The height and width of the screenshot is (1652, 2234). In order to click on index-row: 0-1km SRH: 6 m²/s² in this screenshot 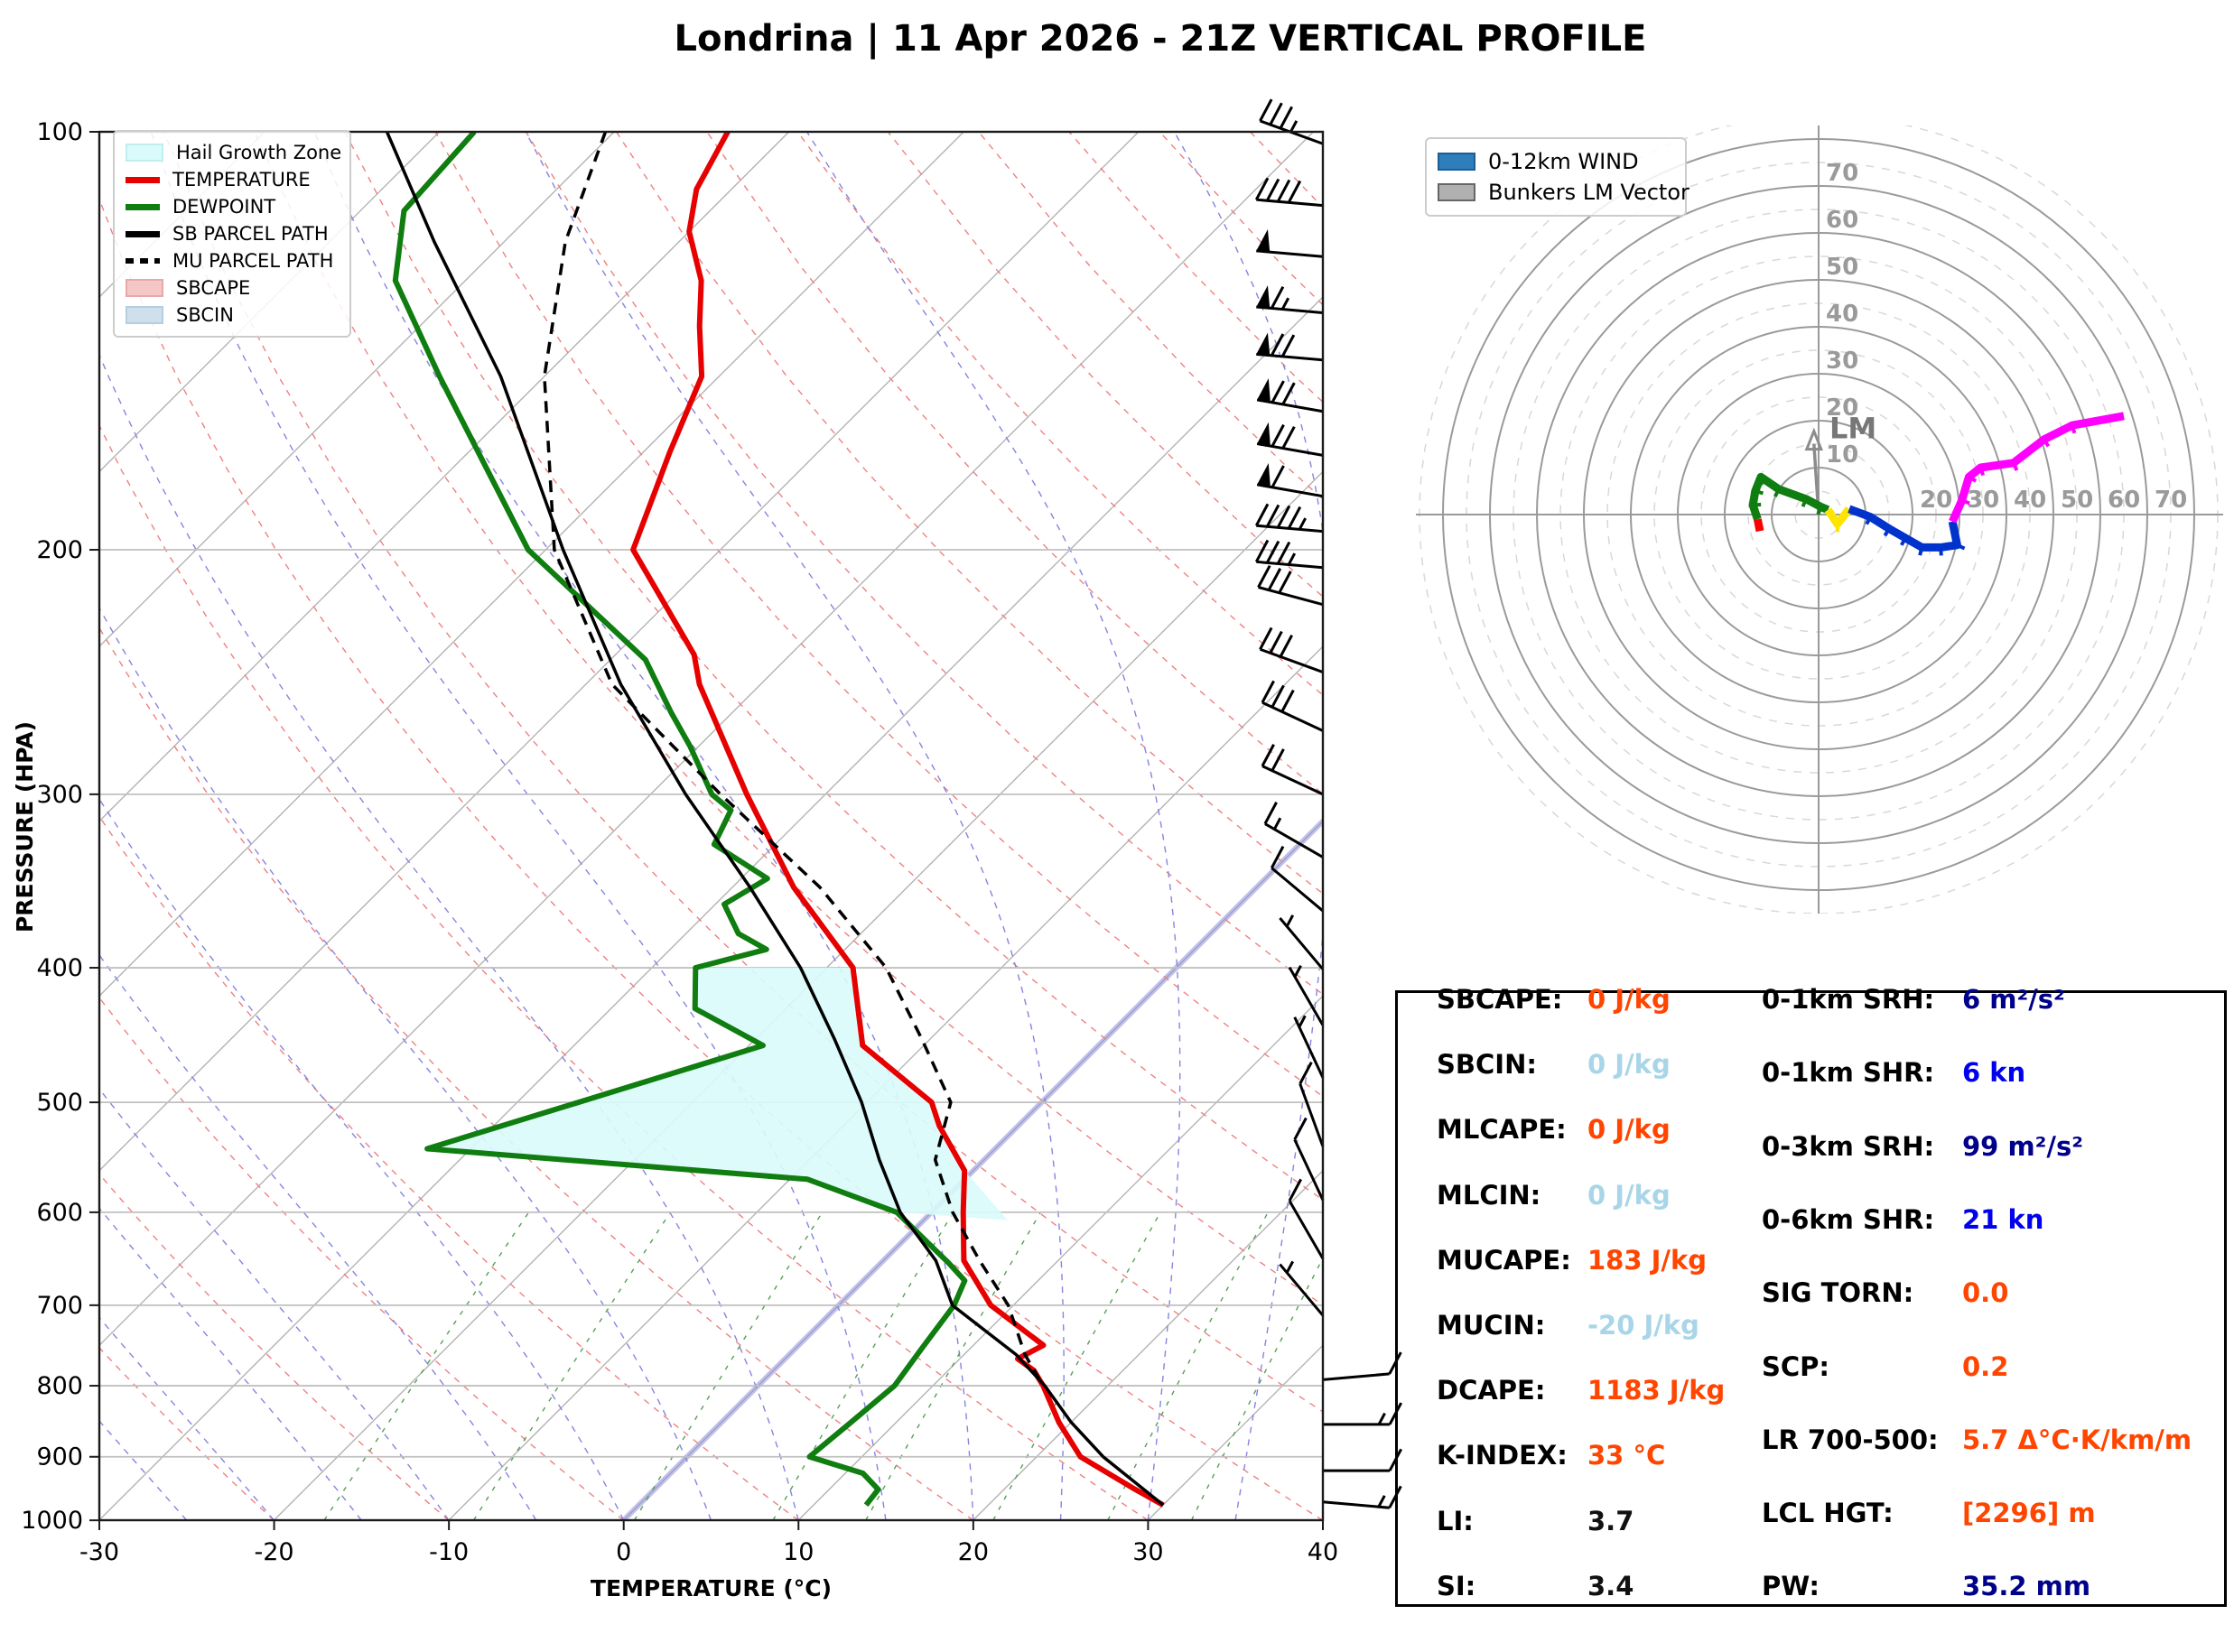, I will do `click(1914, 999)`.